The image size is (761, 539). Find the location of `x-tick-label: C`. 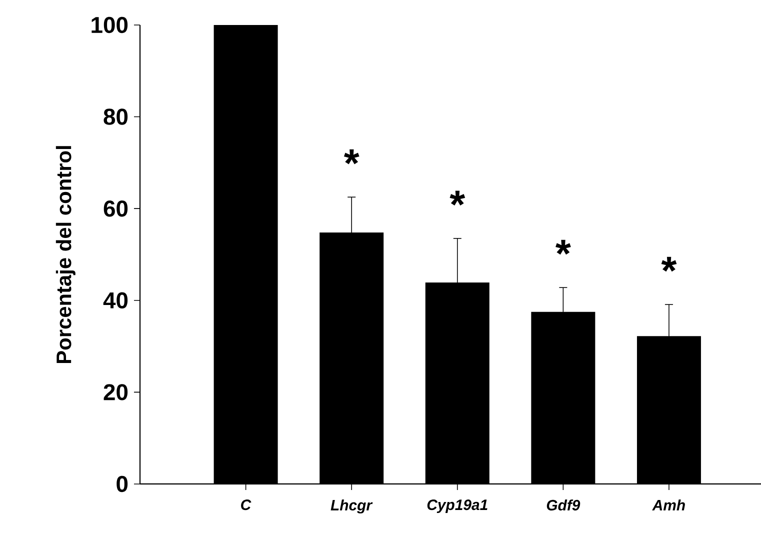

x-tick-label: C is located at coordinates (246, 505).